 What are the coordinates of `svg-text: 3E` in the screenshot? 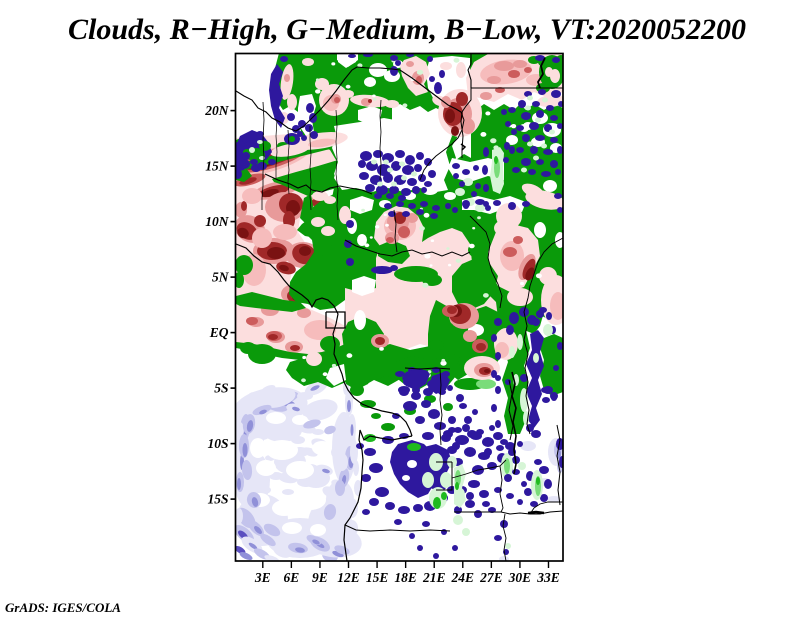 It's located at (262, 577).